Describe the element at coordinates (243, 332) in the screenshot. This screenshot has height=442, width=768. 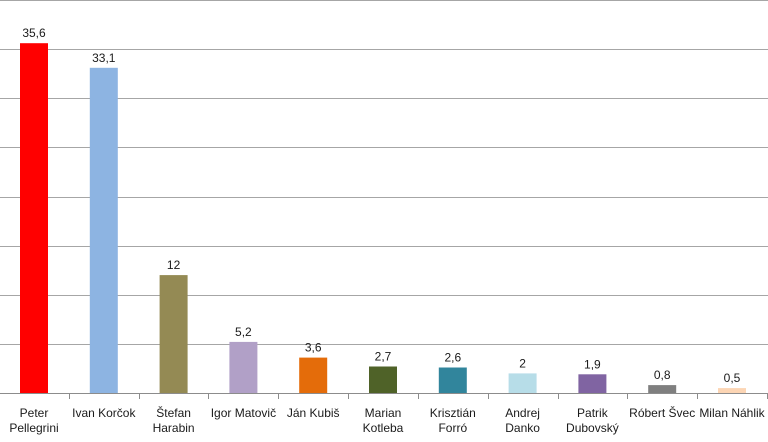
I see `data-label: 5,2` at that location.